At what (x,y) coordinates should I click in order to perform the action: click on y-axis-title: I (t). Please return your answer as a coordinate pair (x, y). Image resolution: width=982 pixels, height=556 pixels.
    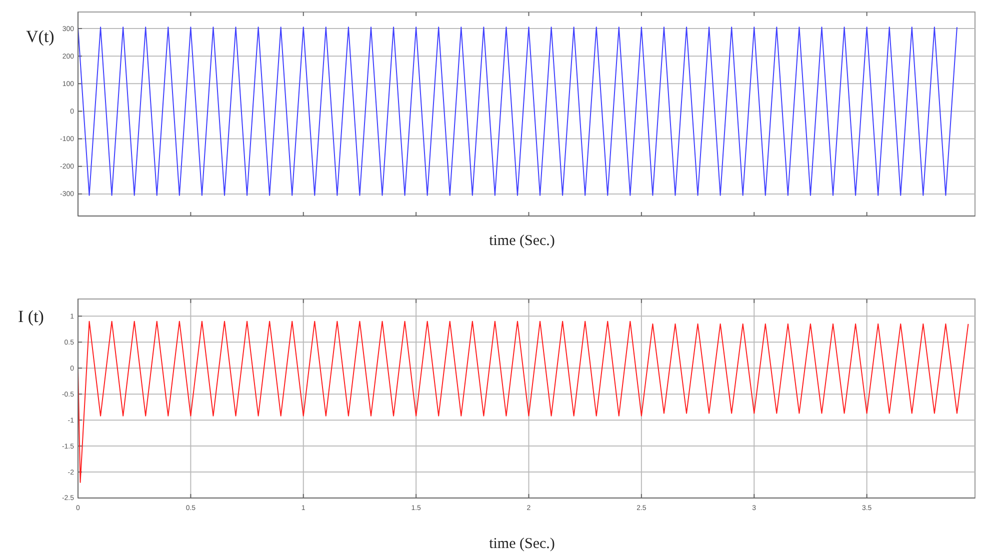
    Looking at the image, I should click on (31, 316).